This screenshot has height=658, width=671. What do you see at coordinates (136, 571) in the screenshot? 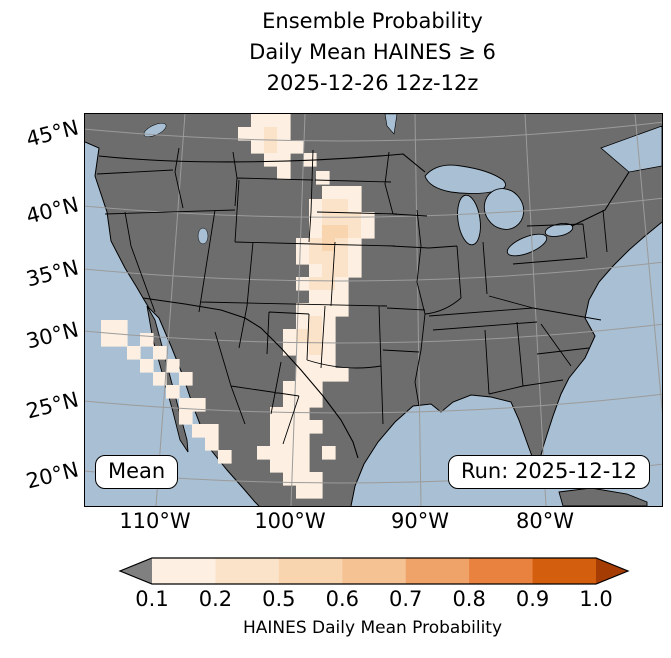
I see `colorbar-under-arrow` at bounding box center [136, 571].